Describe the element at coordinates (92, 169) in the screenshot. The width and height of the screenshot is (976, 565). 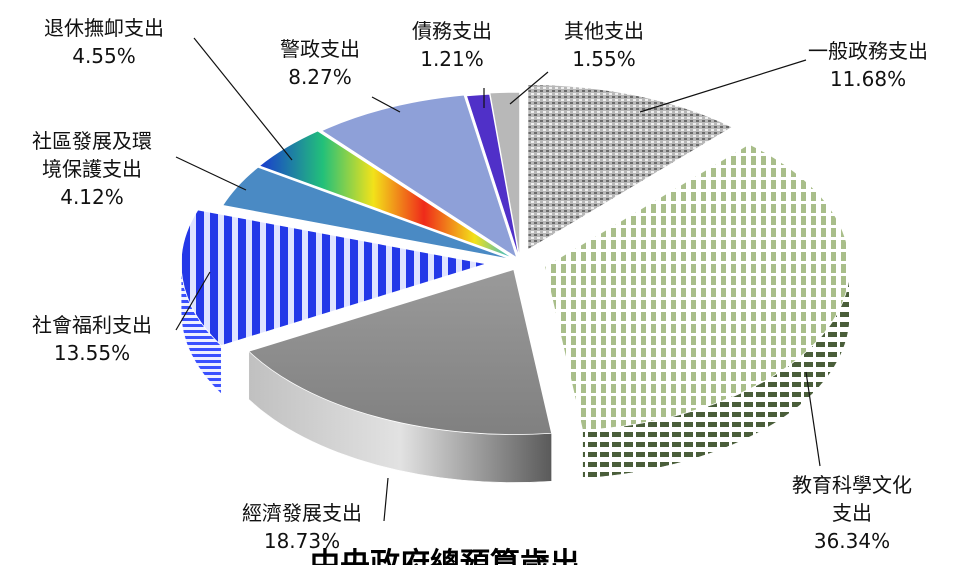
I see `slice-label-4: 境保護支出` at that location.